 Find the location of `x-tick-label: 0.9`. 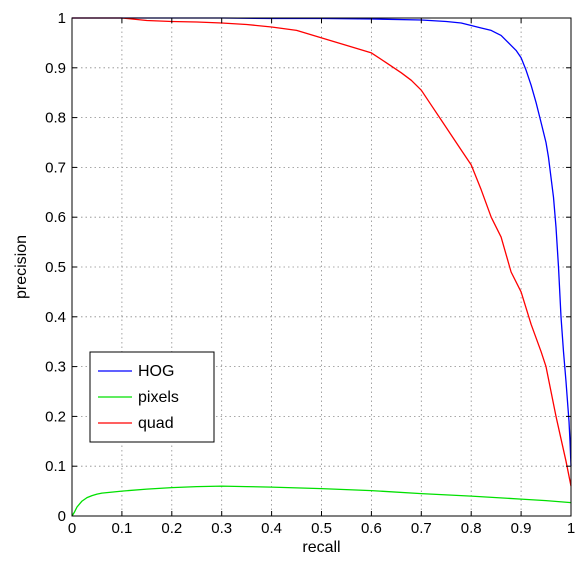

x-tick-label: 0.9 is located at coordinates (521, 528).